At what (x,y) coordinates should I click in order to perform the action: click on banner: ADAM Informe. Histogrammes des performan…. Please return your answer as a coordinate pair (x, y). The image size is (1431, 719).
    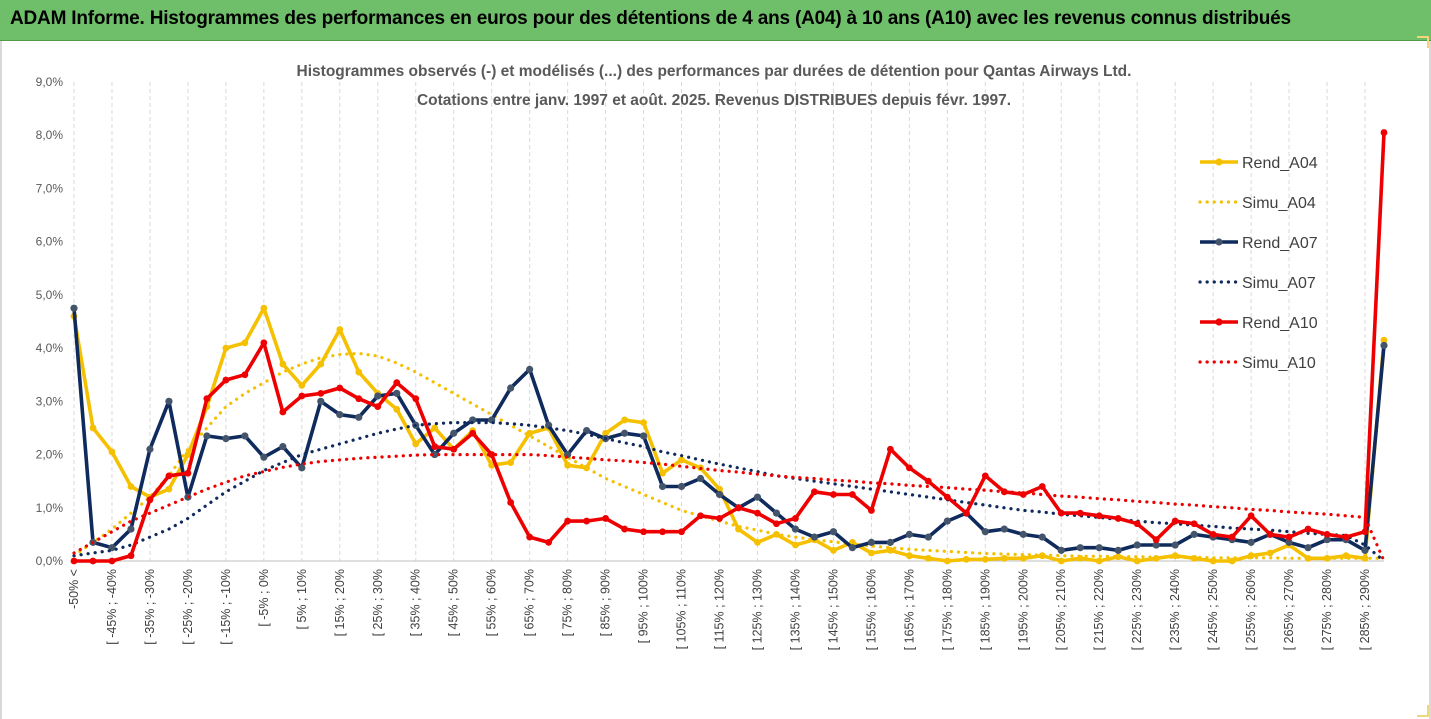
    Looking at the image, I should click on (715, 20).